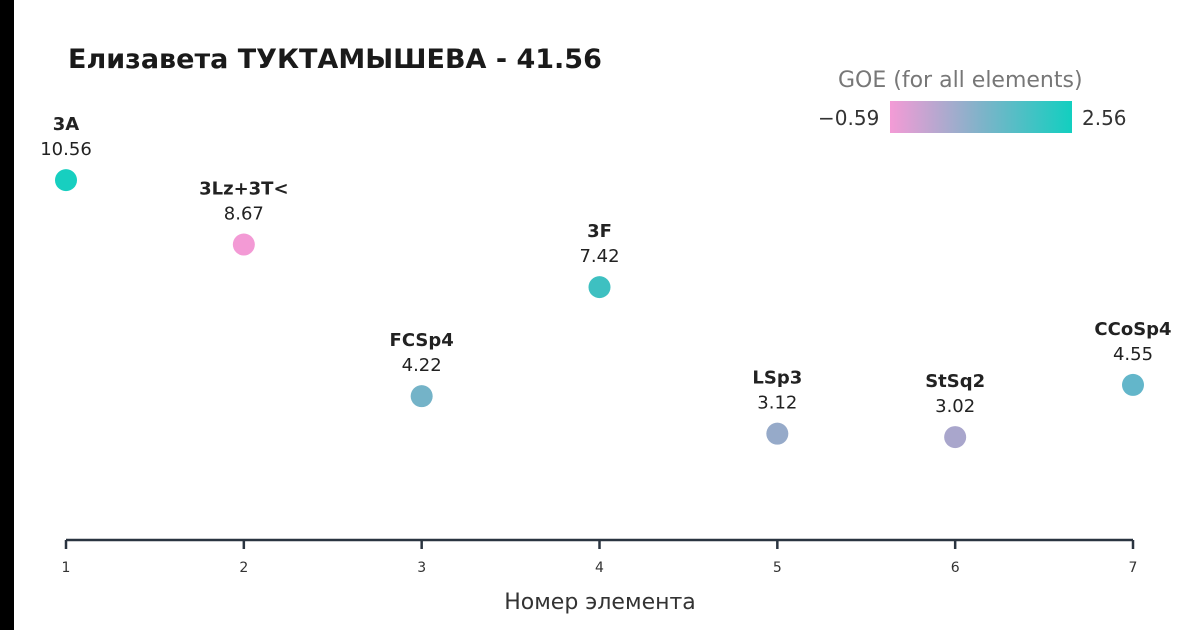  Describe the element at coordinates (422, 365) in the screenshot. I see `value-label: 4.22` at that location.